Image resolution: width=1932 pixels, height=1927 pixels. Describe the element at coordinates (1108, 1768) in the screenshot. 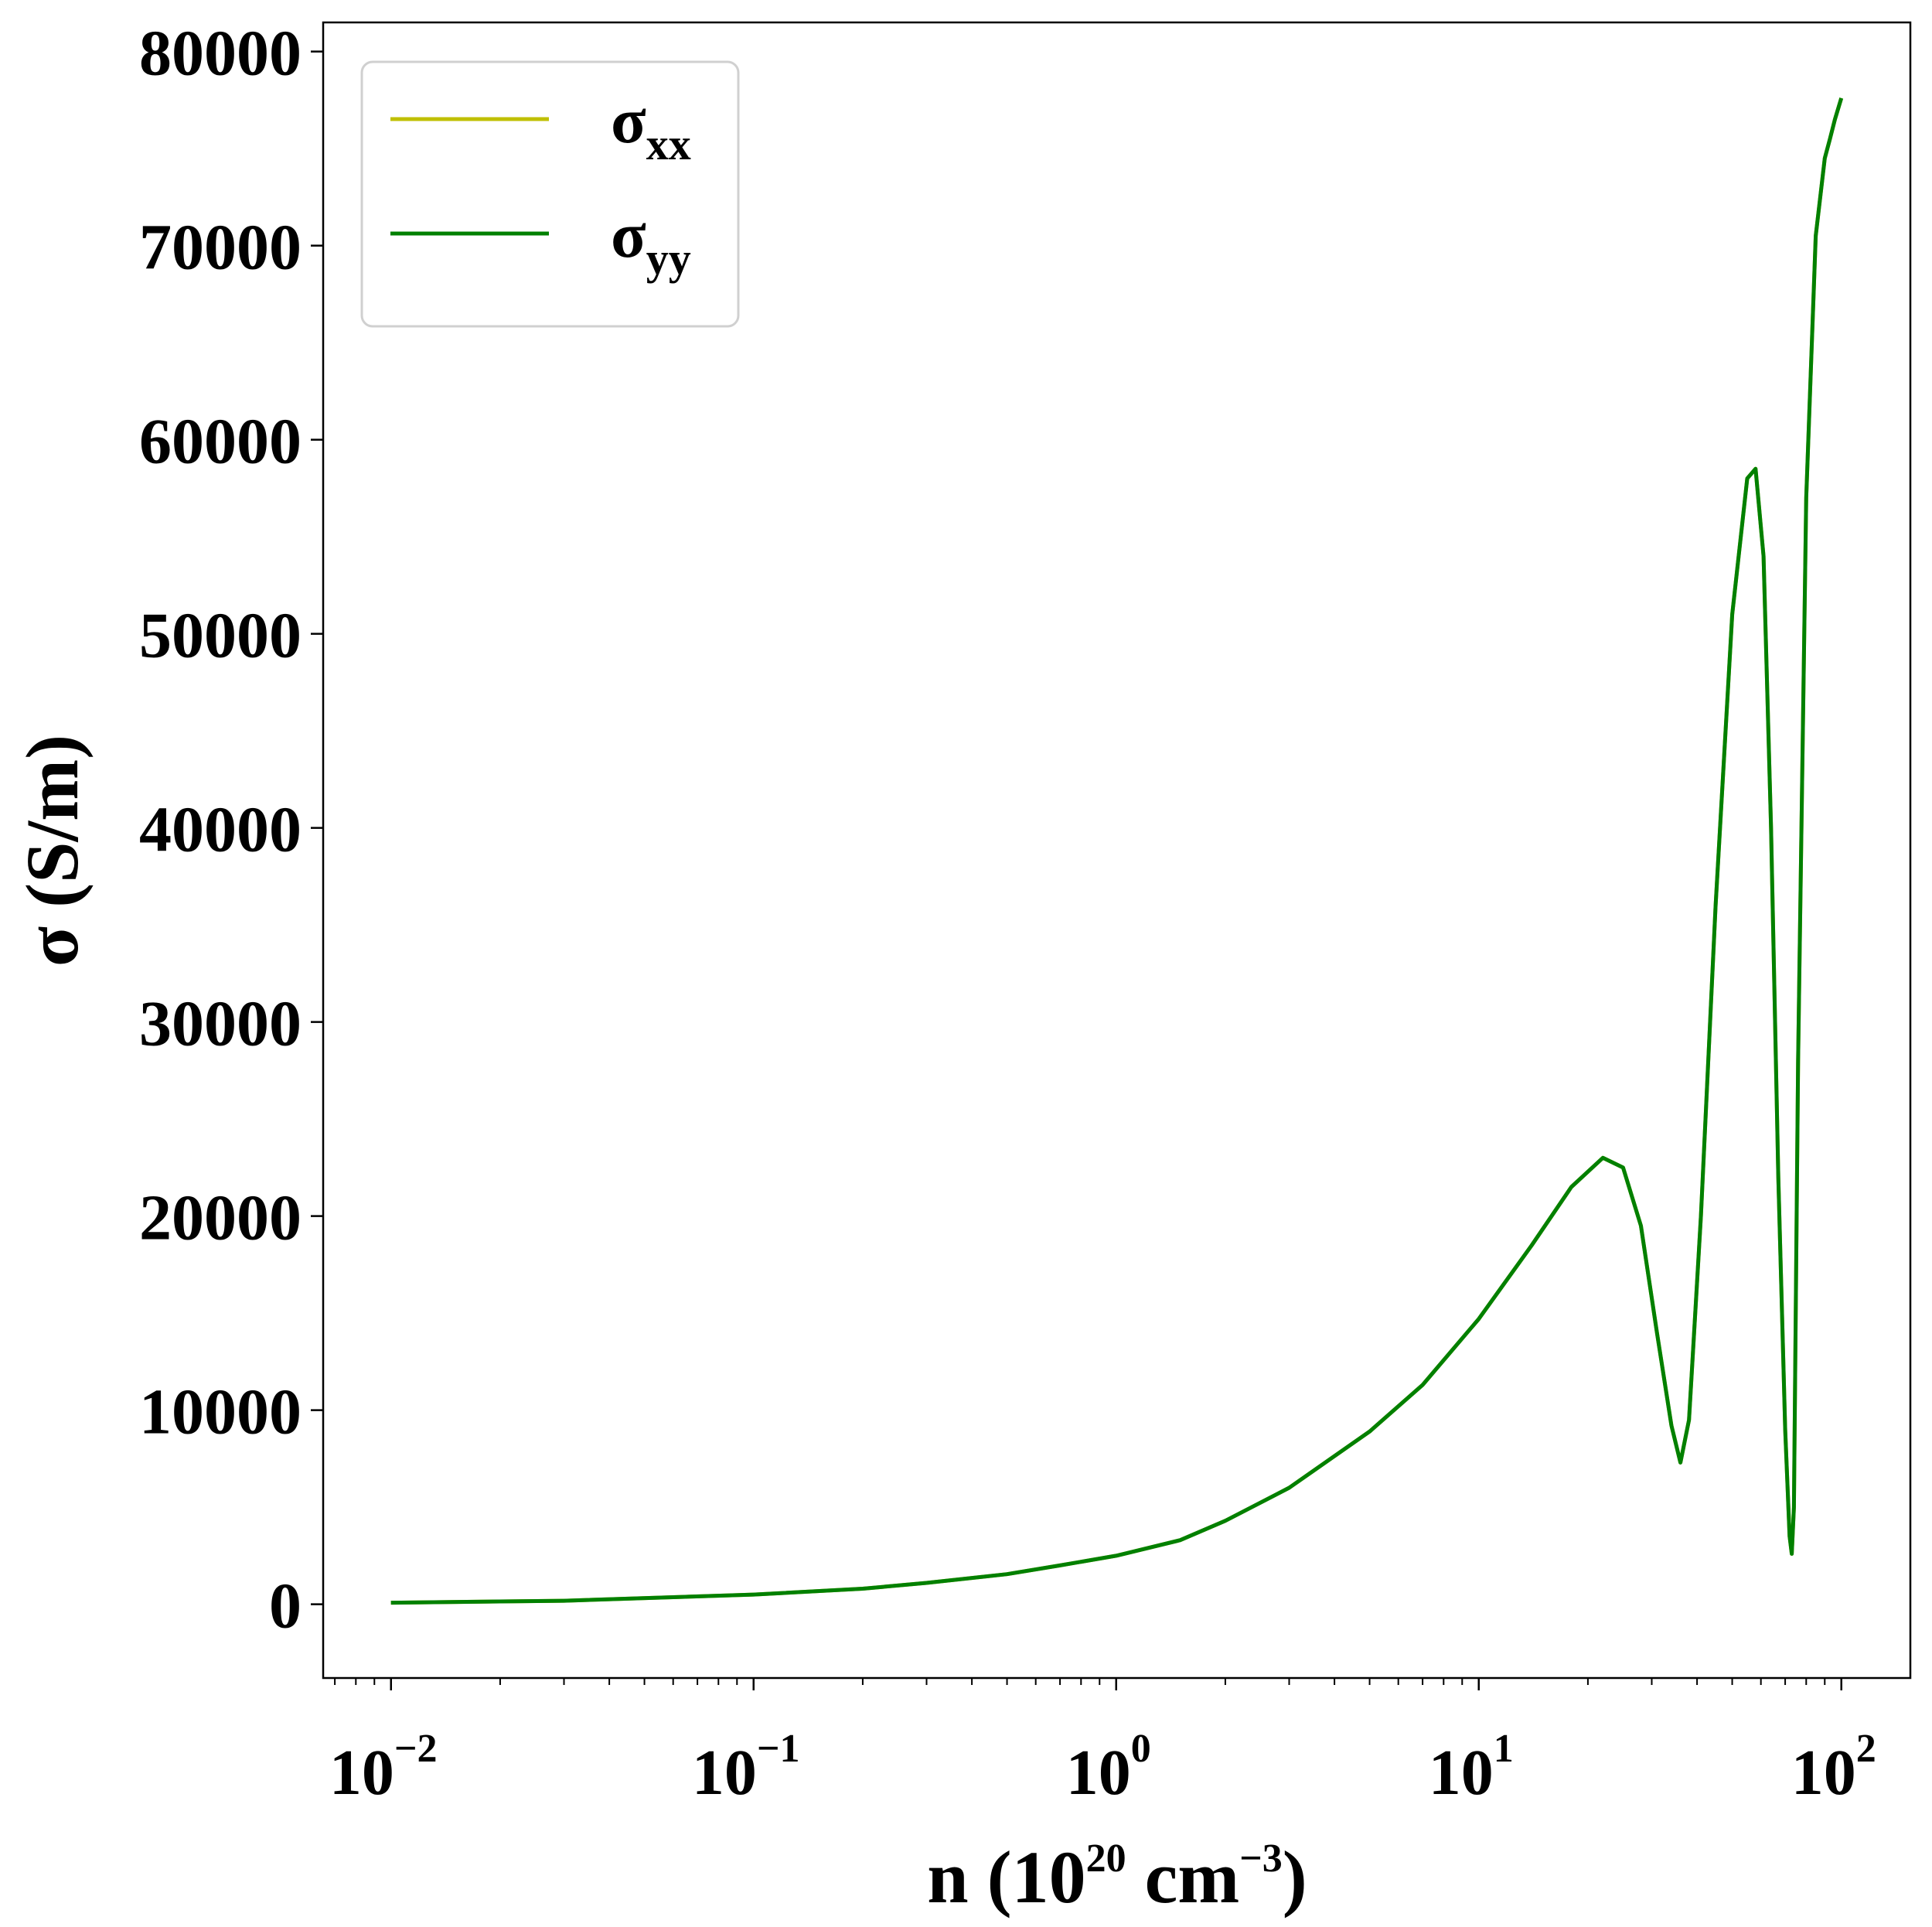

I see `x-tick-label: 10⁰` at that location.